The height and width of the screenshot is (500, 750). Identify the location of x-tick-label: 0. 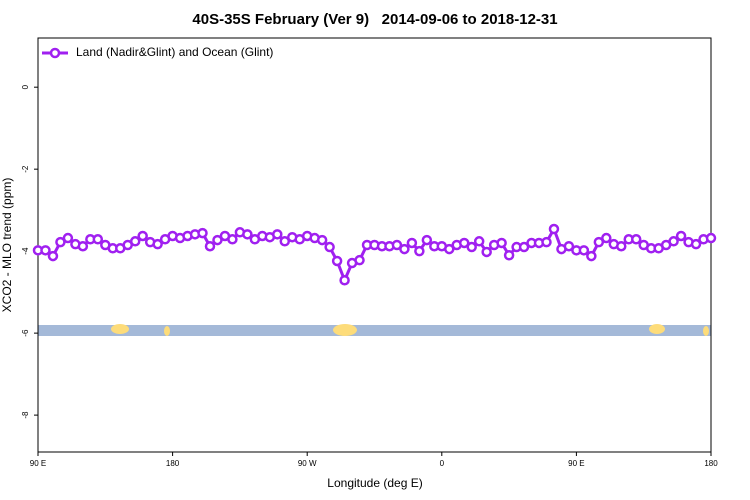
(442, 463).